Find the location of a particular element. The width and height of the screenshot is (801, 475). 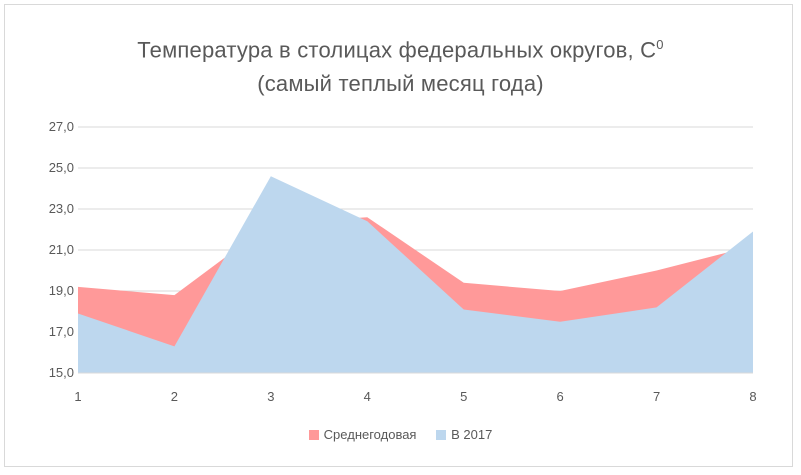

x-tick-label-4: 5 is located at coordinates (463, 396).